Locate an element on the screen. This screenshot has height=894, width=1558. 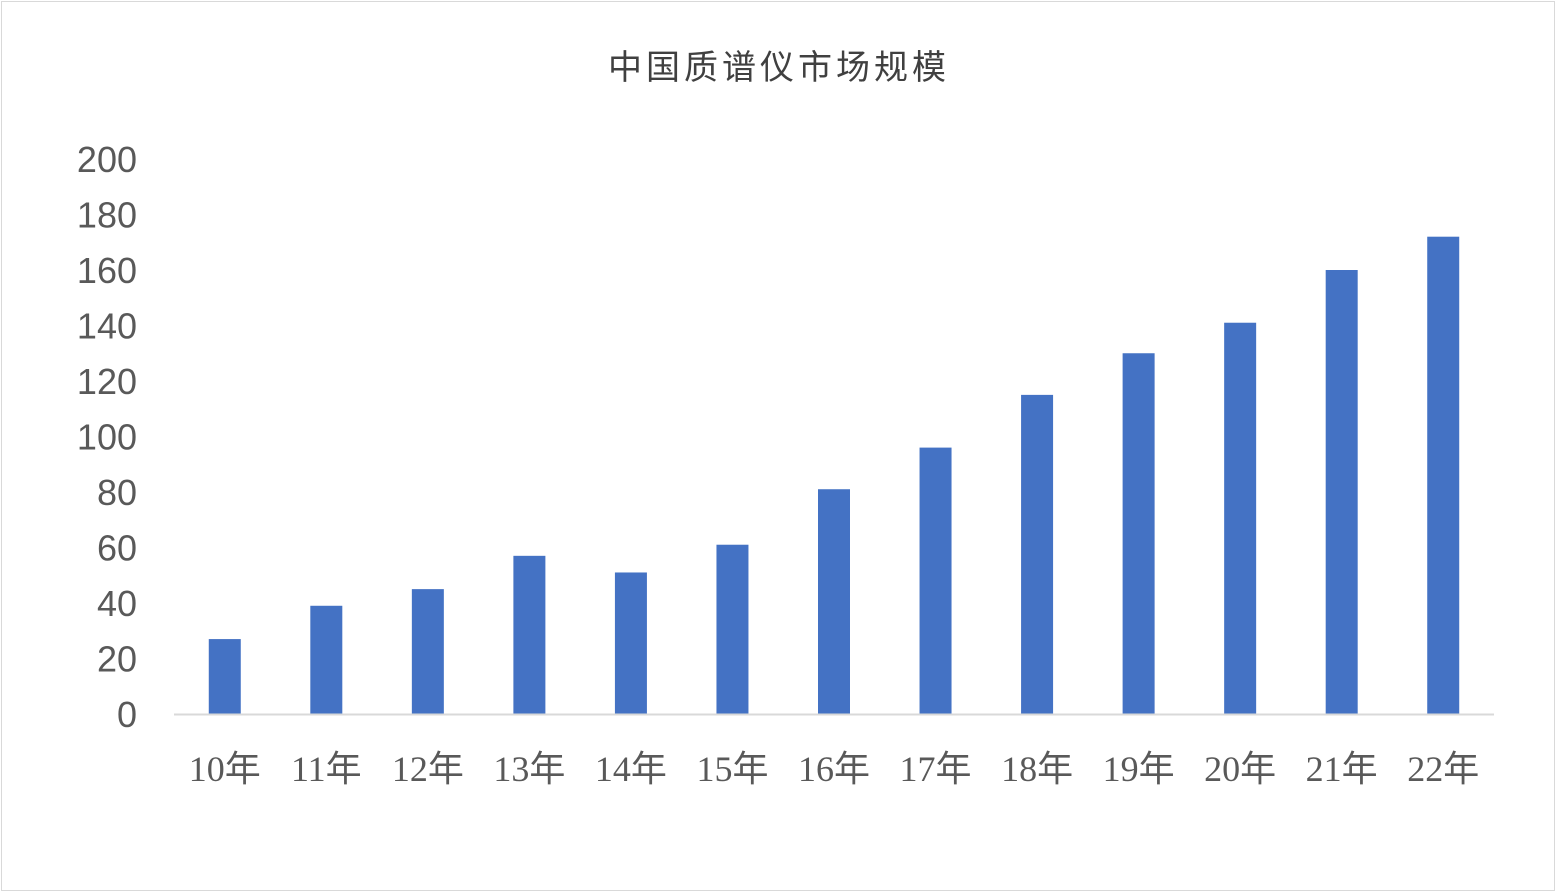
x-tick-label: 16年 is located at coordinates (834, 769).